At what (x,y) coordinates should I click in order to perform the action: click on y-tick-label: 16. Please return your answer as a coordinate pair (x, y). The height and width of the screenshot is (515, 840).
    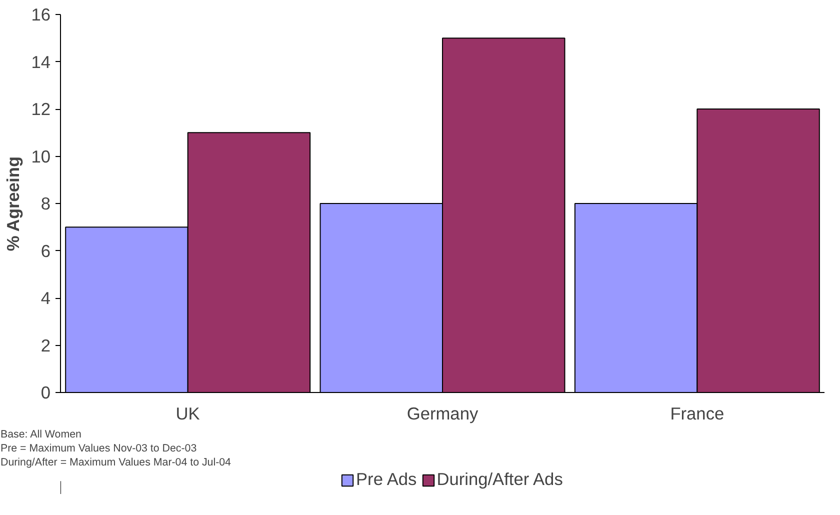
    Looking at the image, I should click on (41, 14).